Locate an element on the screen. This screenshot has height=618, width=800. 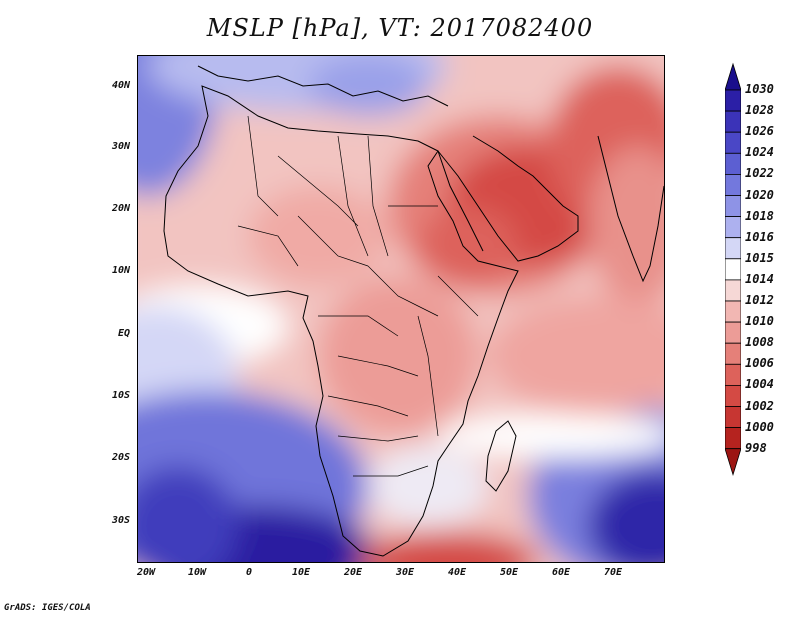
lon-label-60e: 60E is located at coordinates (561, 572).